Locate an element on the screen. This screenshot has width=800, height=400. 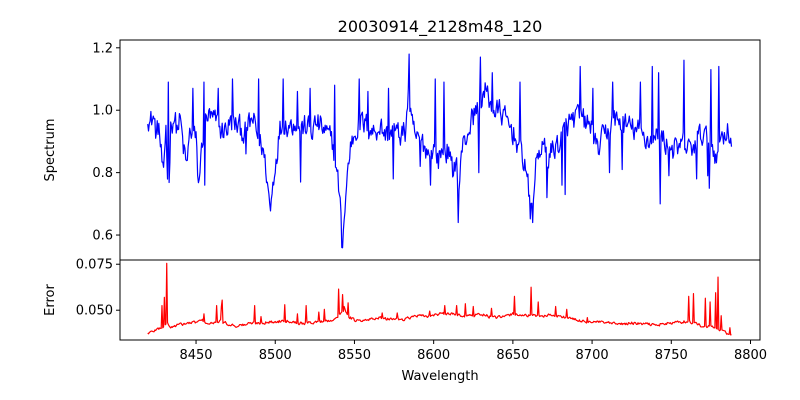
spectrum-y-tick-label: 0.8 is located at coordinates (102, 173).